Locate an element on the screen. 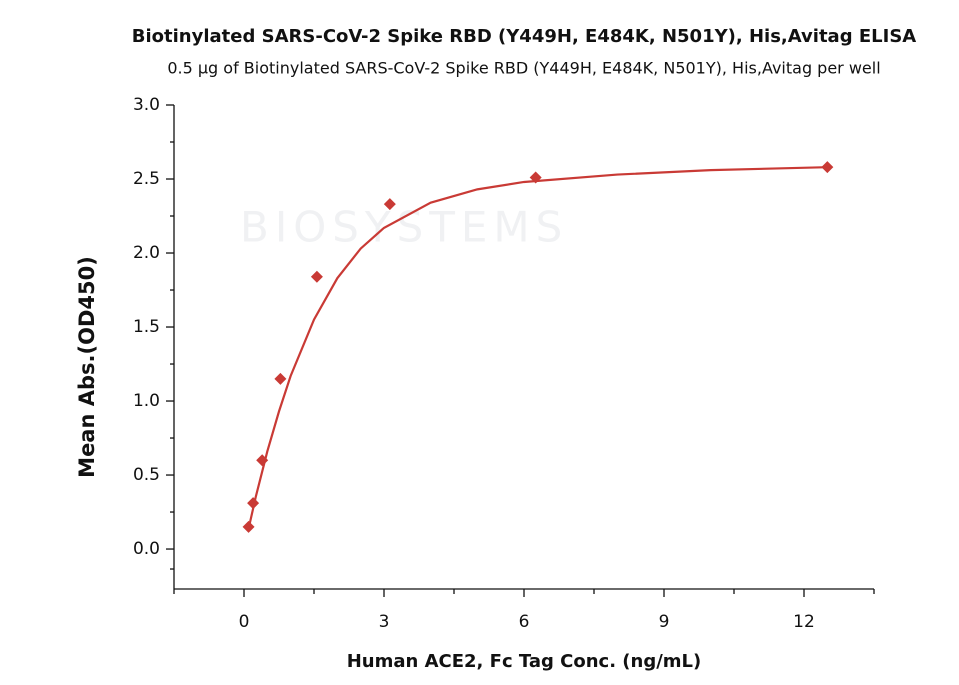  y-tick-label: 2.5 is located at coordinates (146, 179).